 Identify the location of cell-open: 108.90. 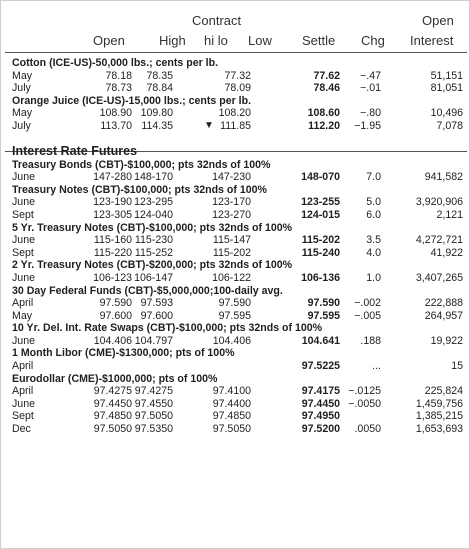
(115, 113).